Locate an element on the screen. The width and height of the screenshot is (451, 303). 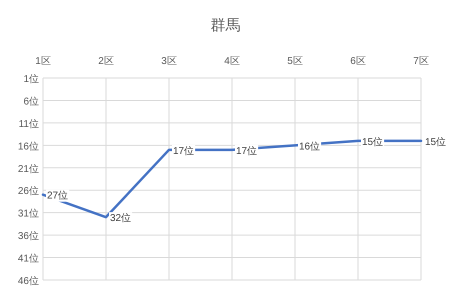
y-tick-label: 1位 is located at coordinates (31, 79).